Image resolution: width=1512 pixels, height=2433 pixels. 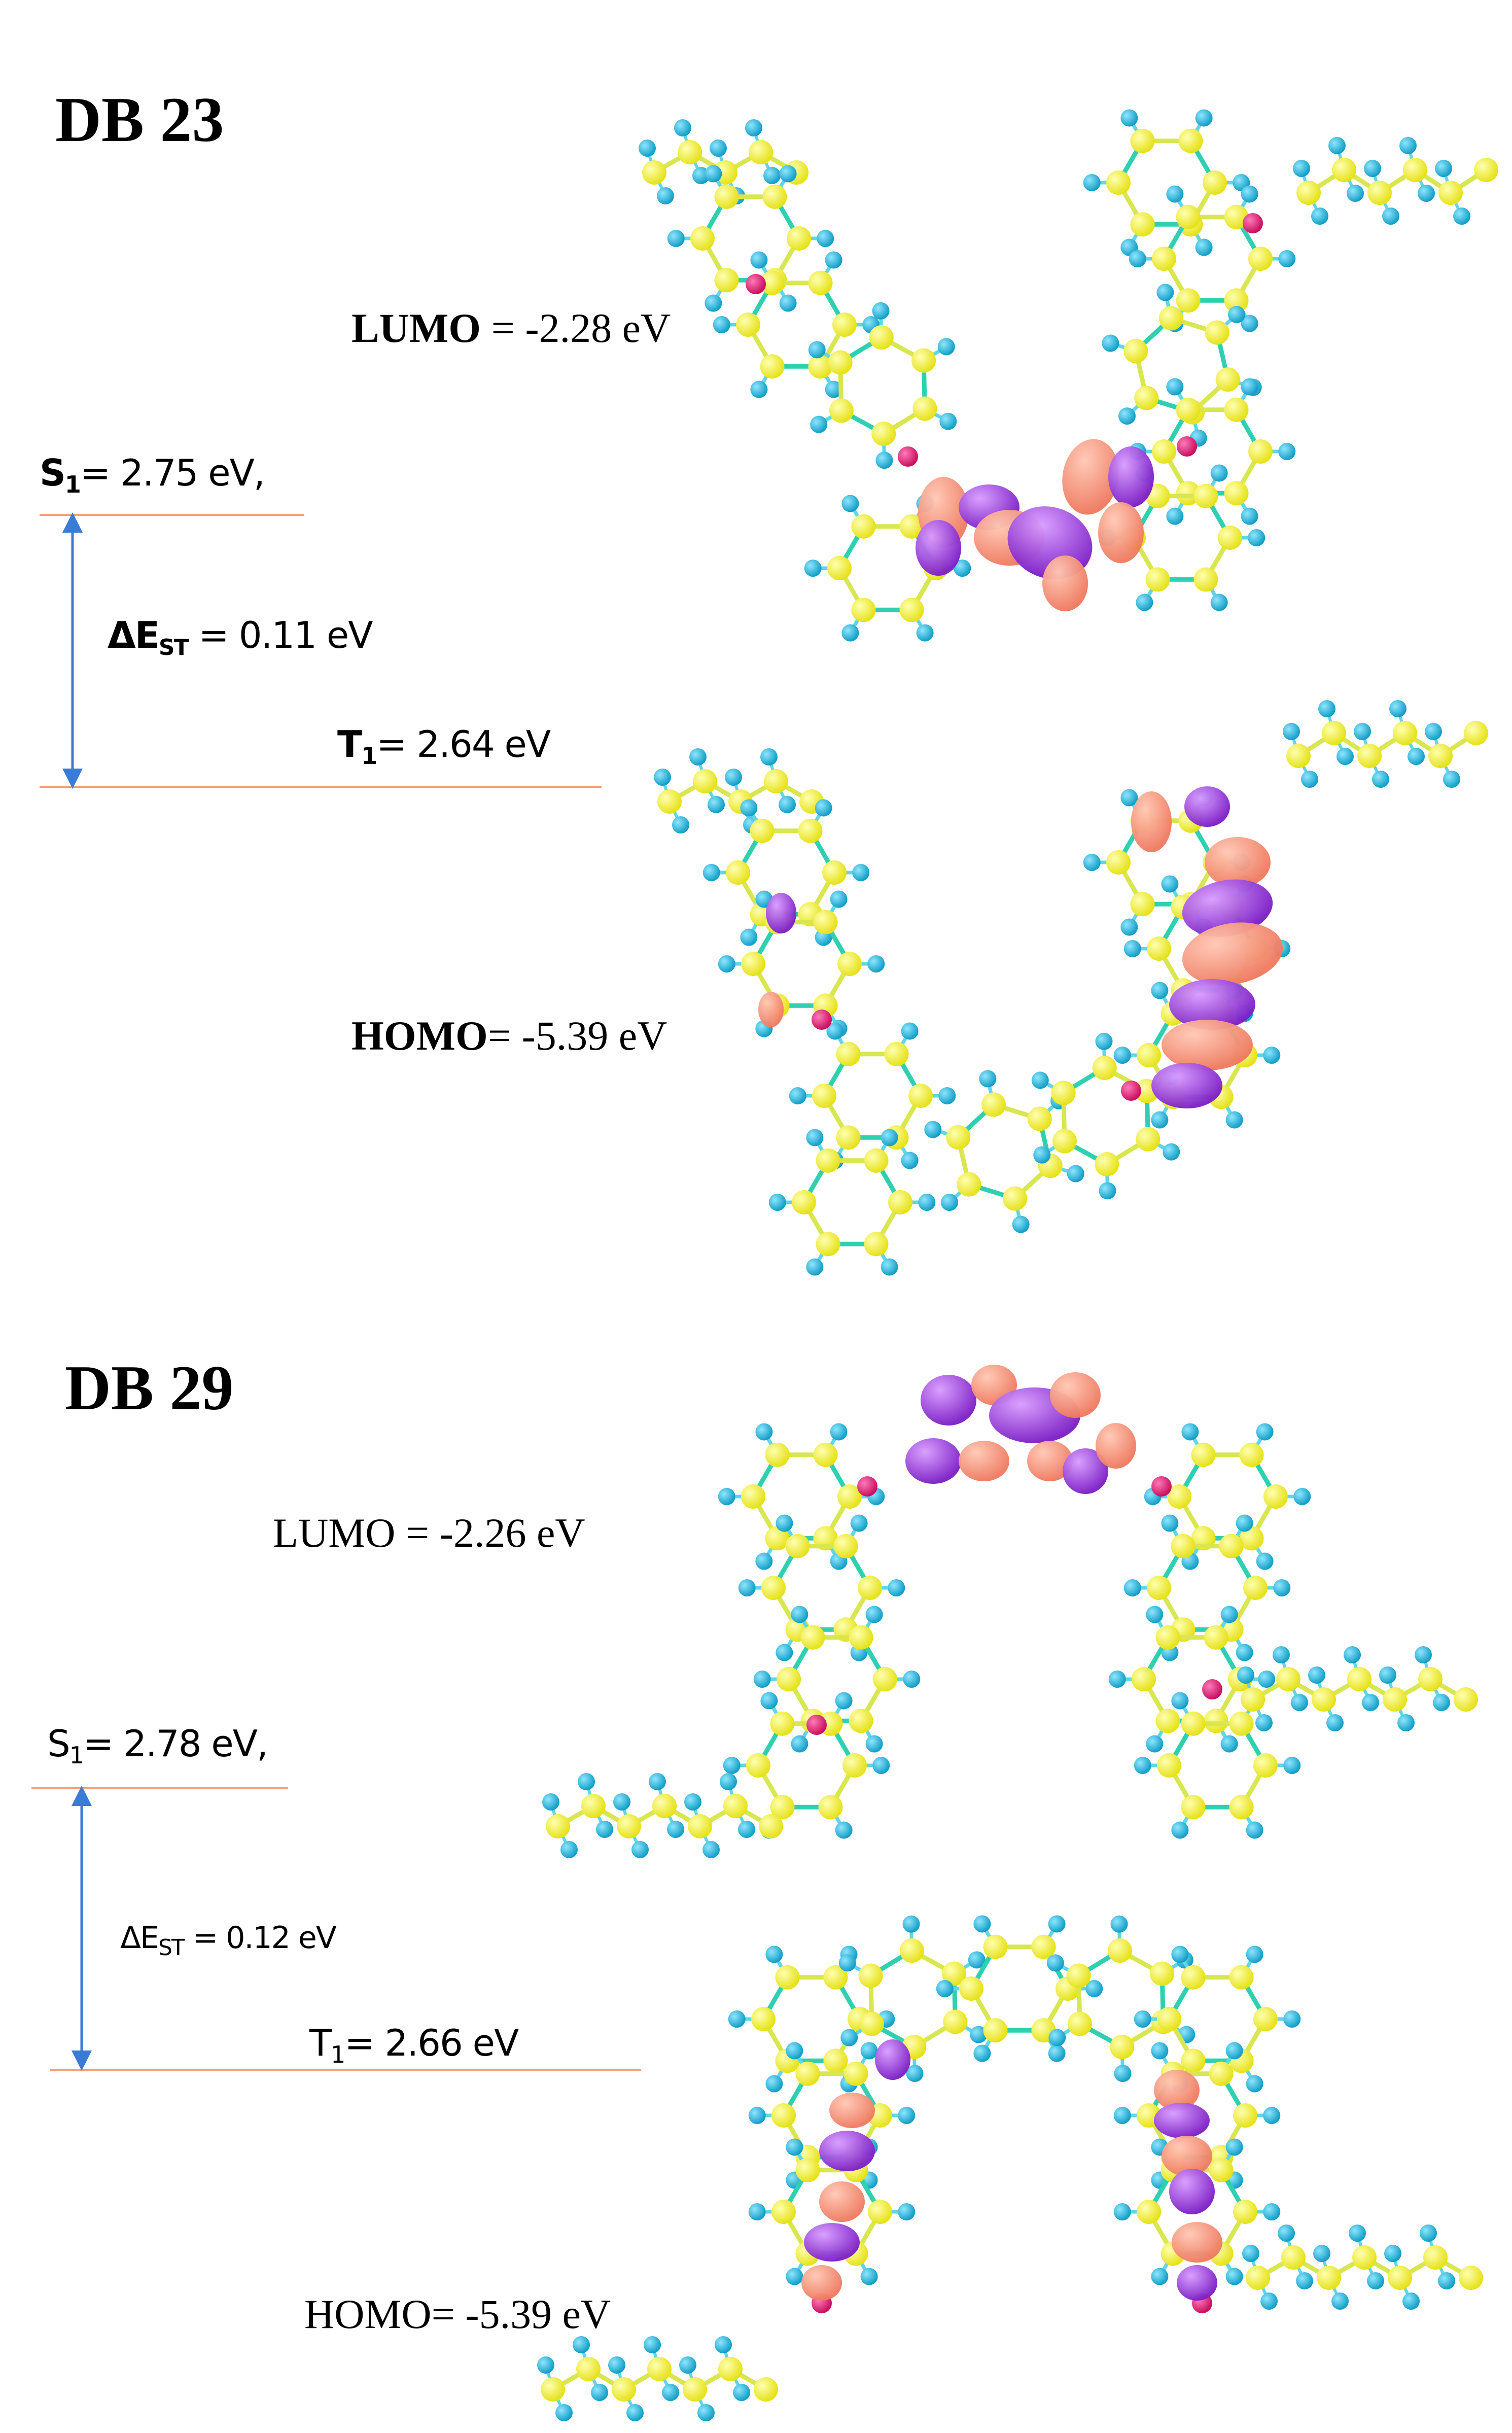 What do you see at coordinates (431, 2043) in the screenshot?
I see `t1-value: = 2.66 eV` at bounding box center [431, 2043].